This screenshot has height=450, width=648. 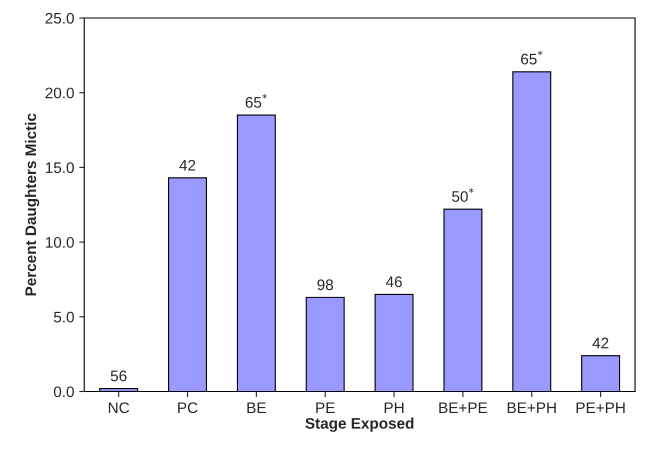 What do you see at coordinates (32, 205) in the screenshot?
I see `y-axis-title: Percent Daughters Mictic` at bounding box center [32, 205].